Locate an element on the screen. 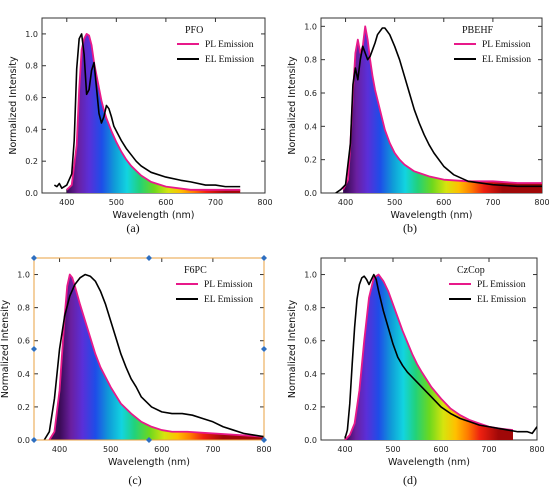  panel-title: PFO is located at coordinates (194, 30).